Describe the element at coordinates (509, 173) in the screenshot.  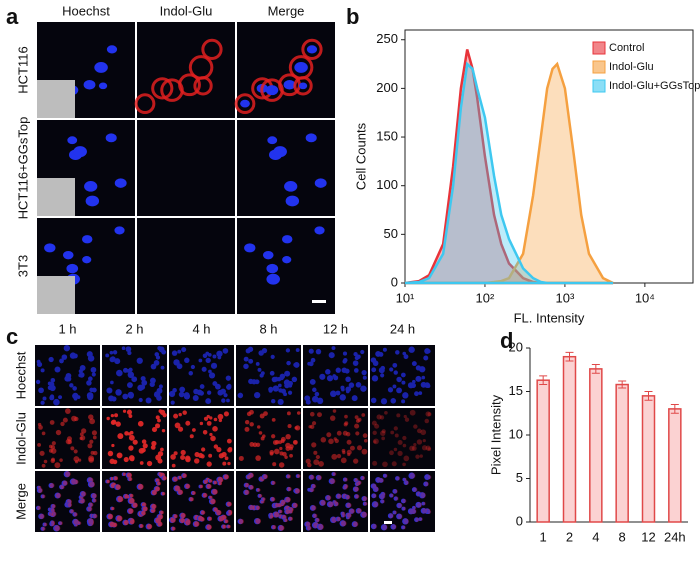
I see `histogram-area` at that location.